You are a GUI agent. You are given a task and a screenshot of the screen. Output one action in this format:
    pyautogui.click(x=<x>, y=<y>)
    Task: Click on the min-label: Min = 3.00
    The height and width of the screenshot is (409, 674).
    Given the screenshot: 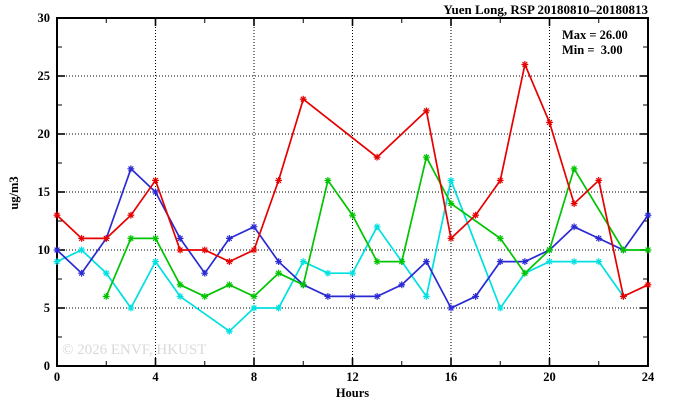 What is the action you would take?
    pyautogui.click(x=592, y=49)
    